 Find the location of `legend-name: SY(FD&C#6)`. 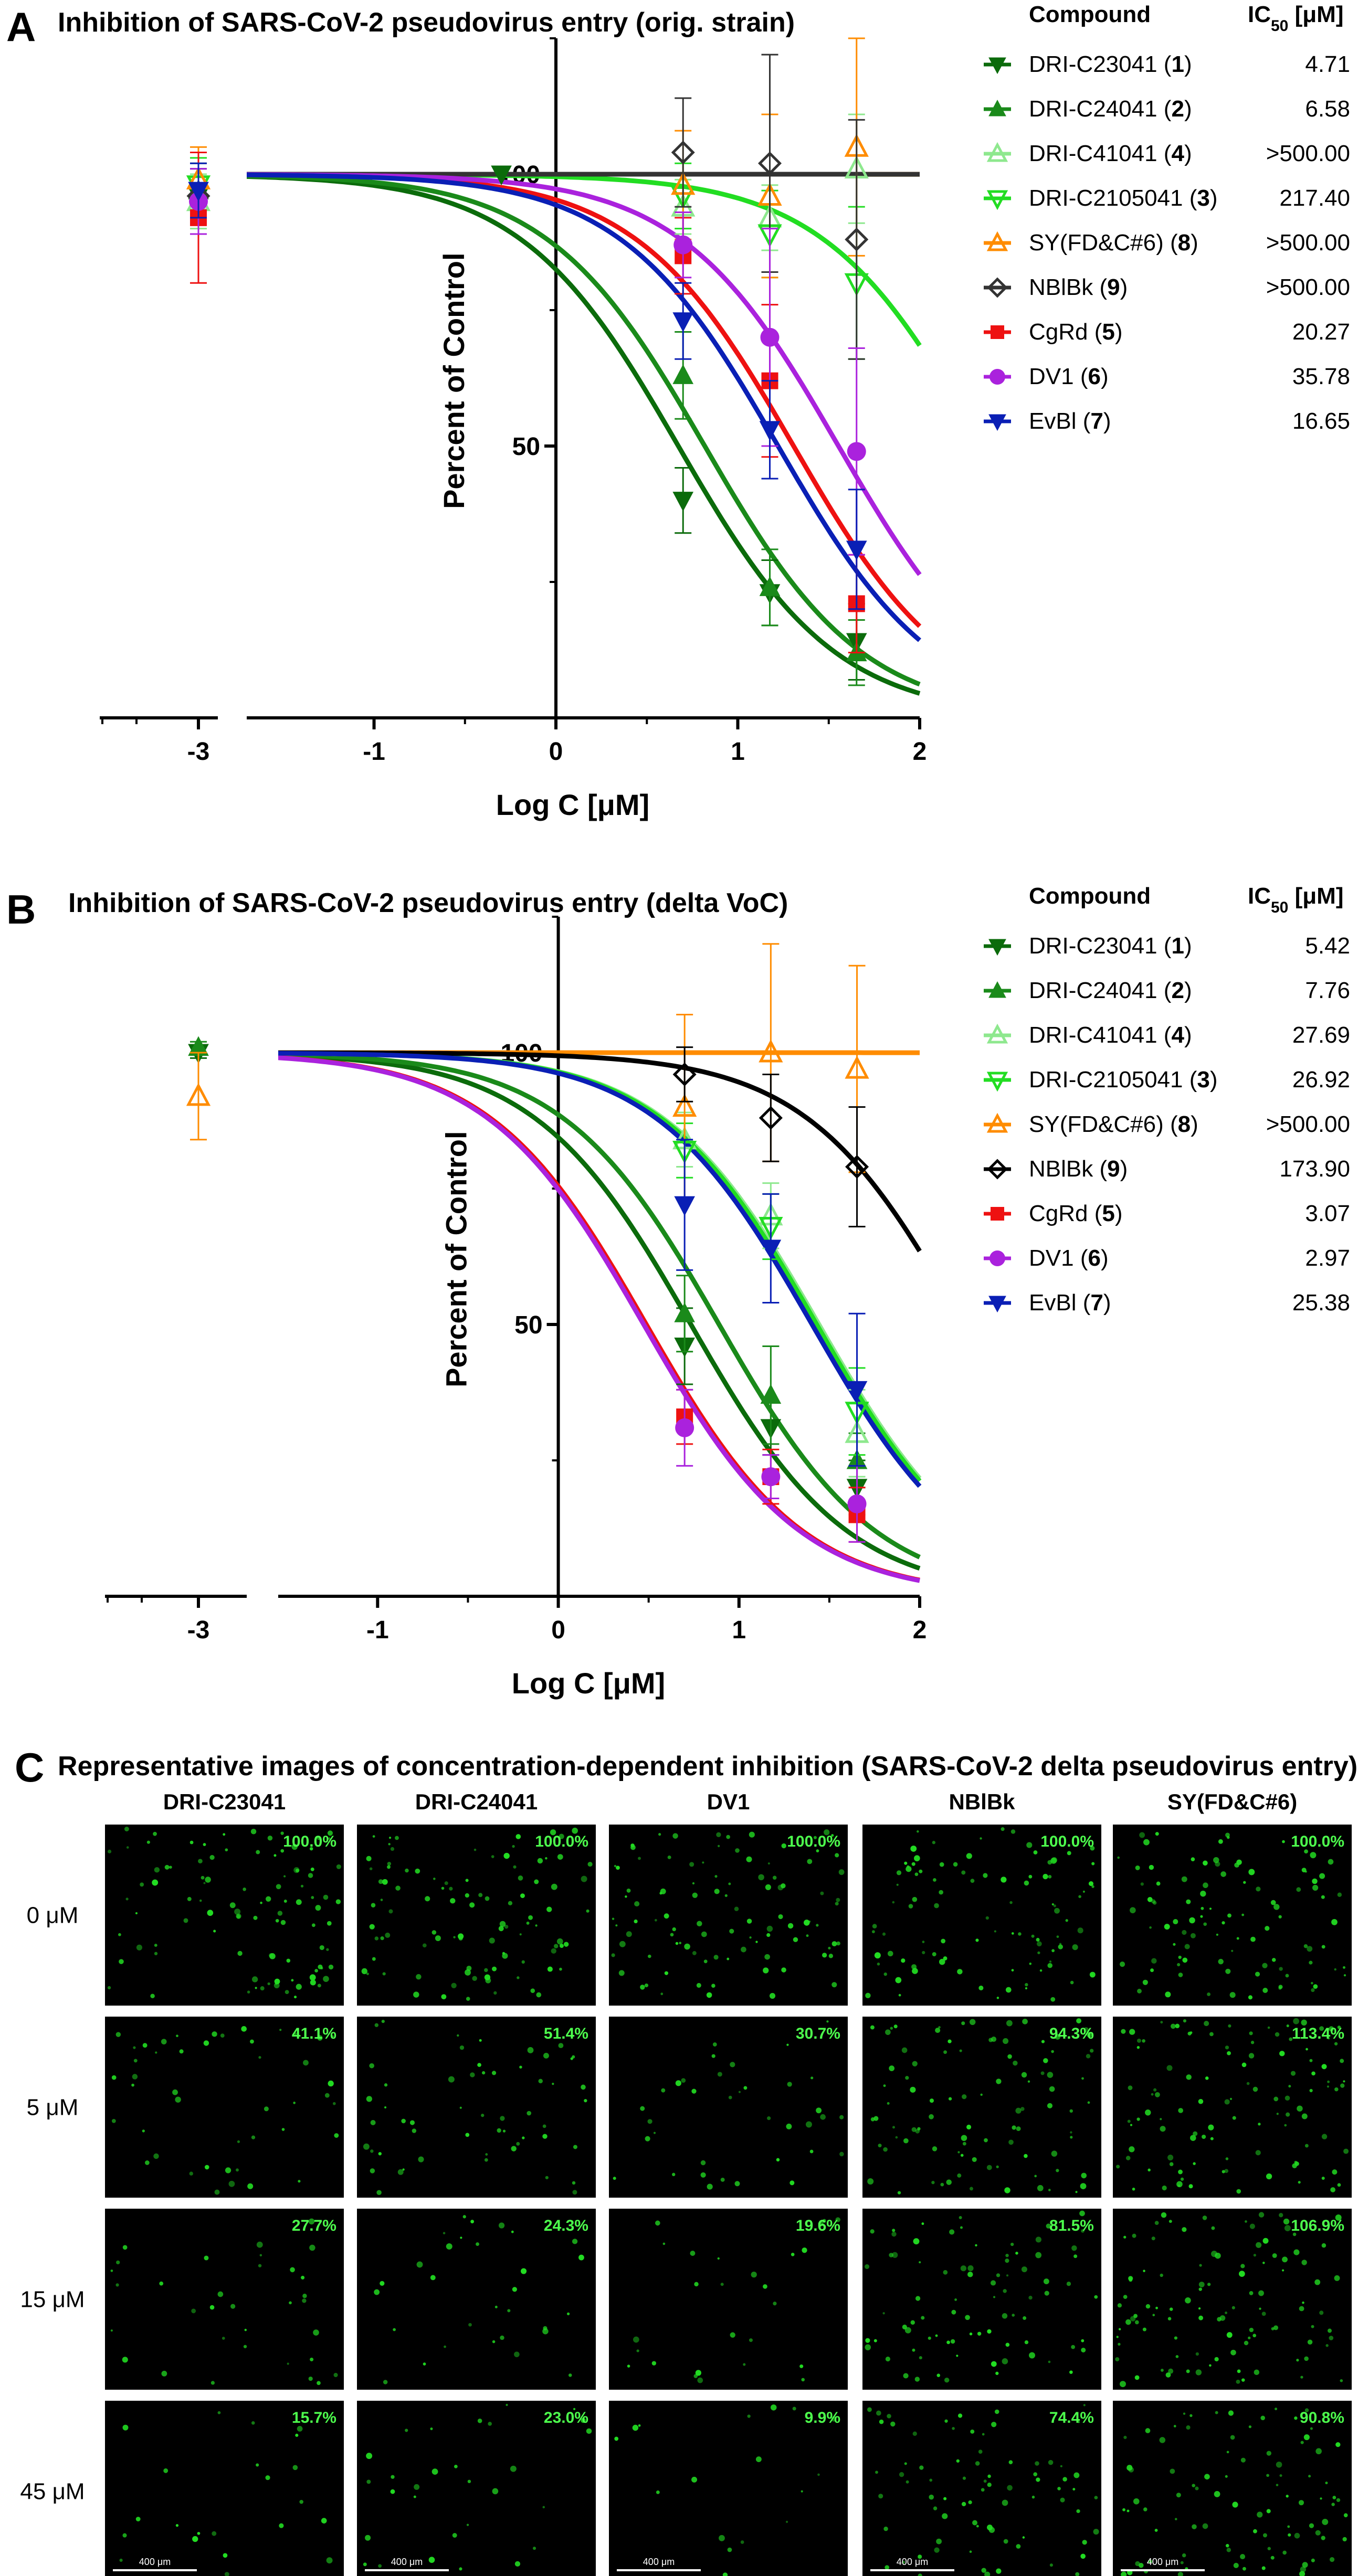

legend-name: SY(FD&C#6) is located at coordinates (1096, 1124).